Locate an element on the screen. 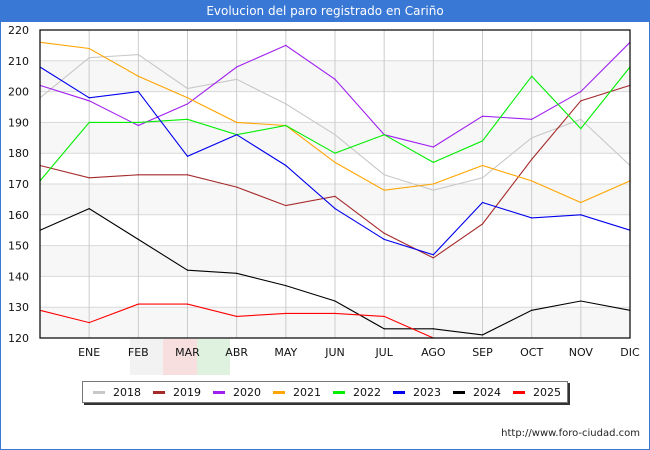 The height and width of the screenshot is (450, 650). x-tick-label: JUN is located at coordinates (334, 352).